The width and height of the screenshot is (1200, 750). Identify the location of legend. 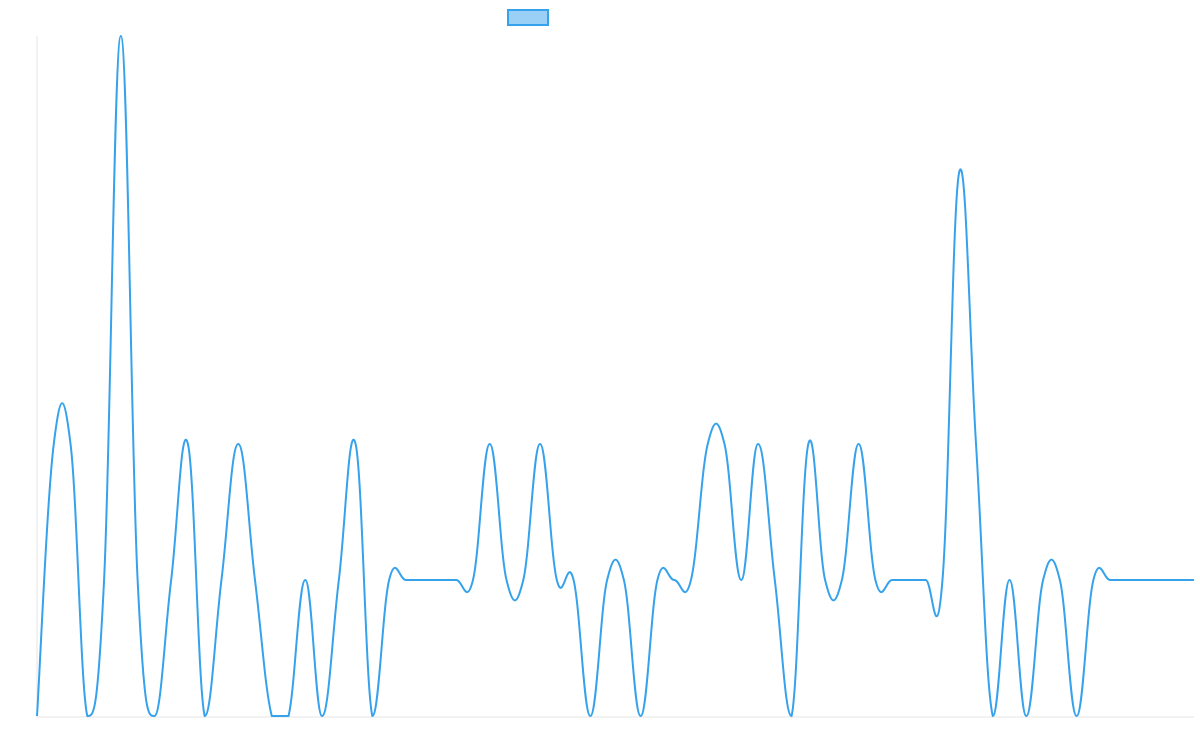
(528, 17).